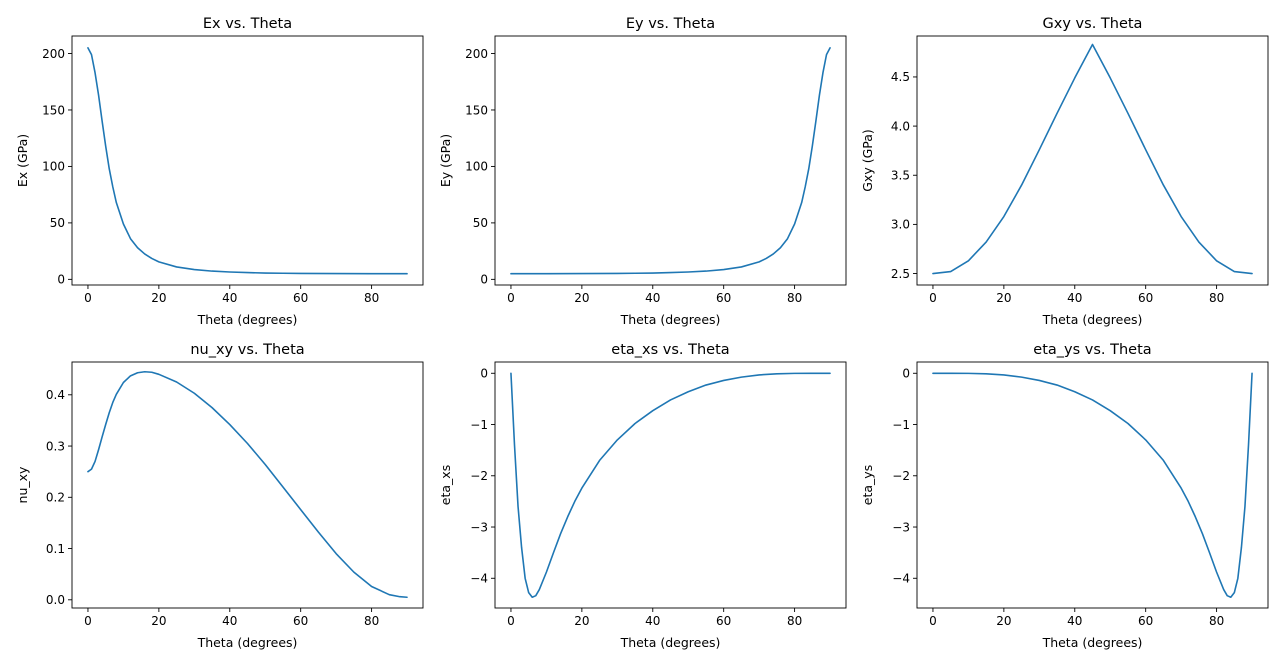 The image size is (1283, 666). Describe the element at coordinates (55, 600) in the screenshot. I see `y-tick-label: 0.0` at that location.